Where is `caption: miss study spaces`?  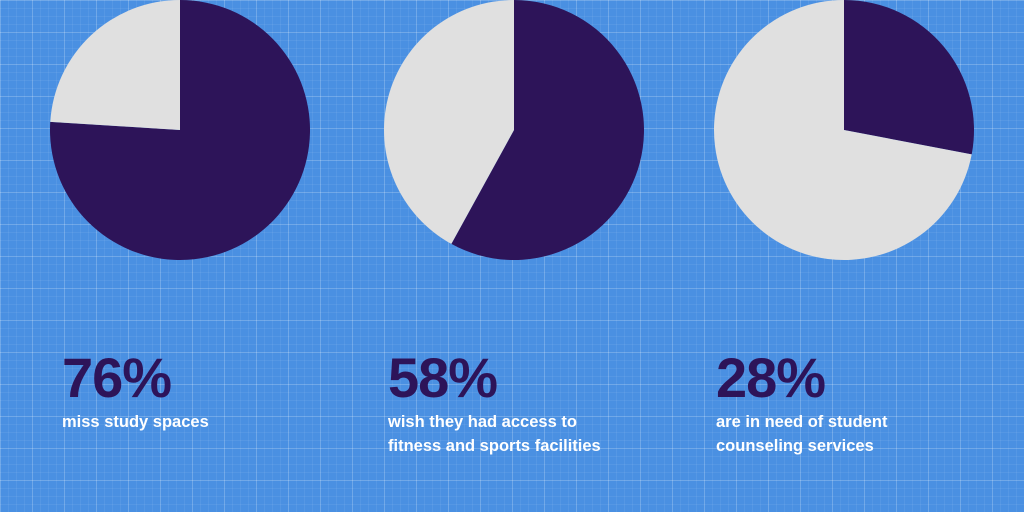 caption: miss study spaces is located at coordinates (192, 422).